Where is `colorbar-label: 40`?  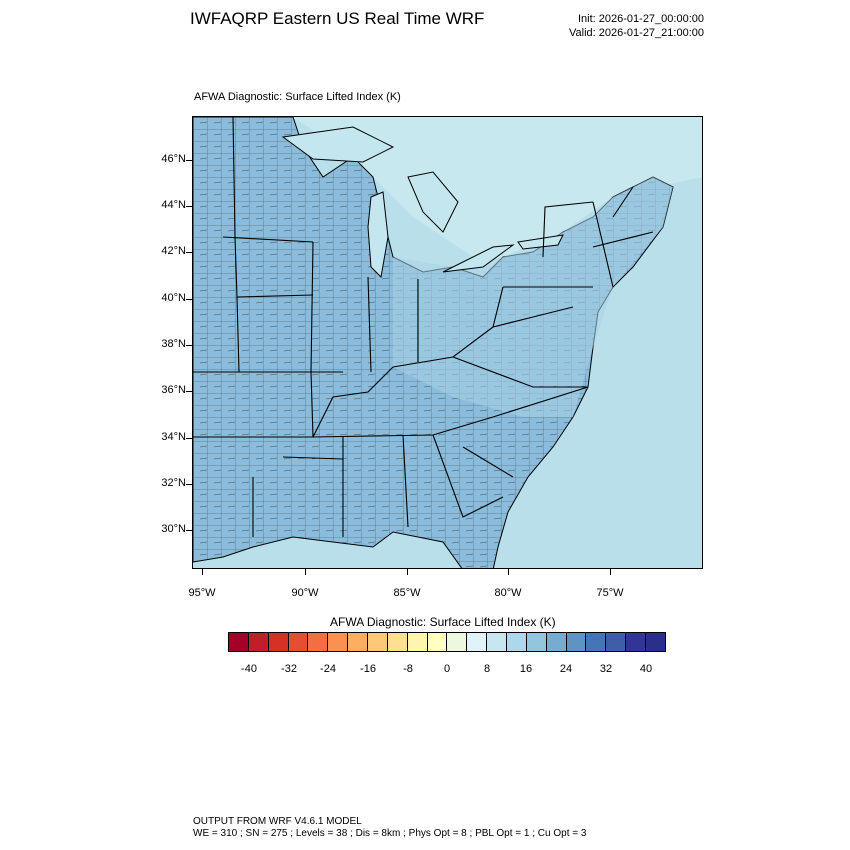 colorbar-label: 40 is located at coordinates (646, 669).